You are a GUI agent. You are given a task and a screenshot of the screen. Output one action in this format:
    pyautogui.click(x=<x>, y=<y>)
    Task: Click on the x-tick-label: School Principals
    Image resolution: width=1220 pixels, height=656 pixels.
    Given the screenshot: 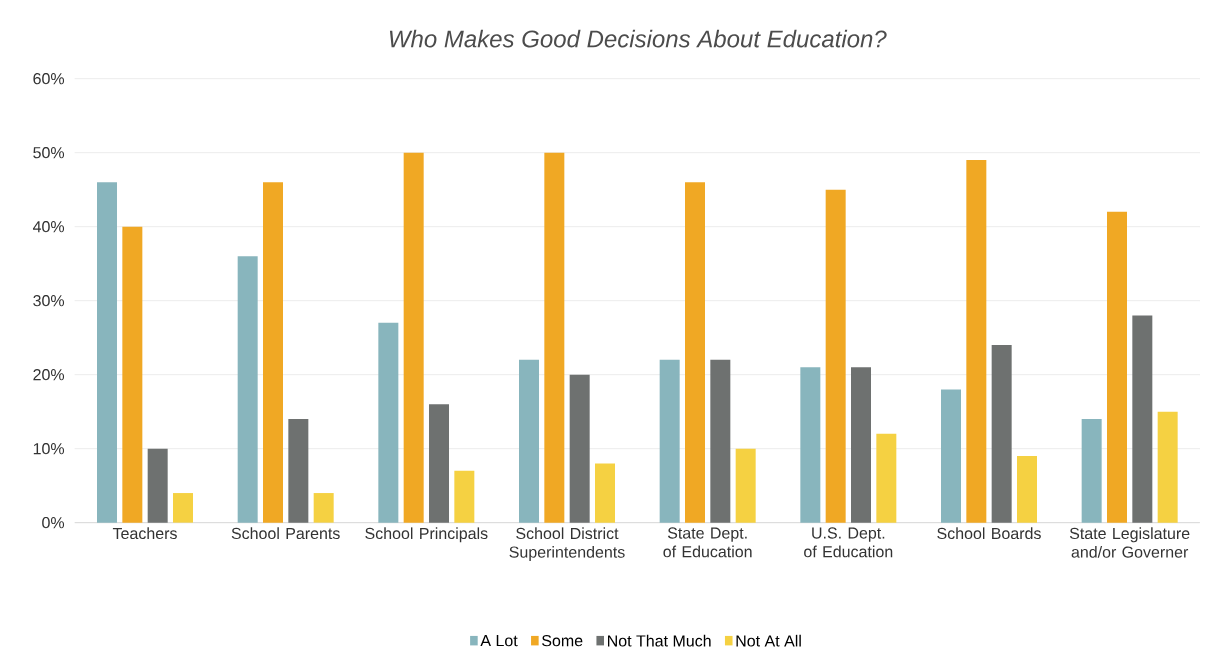 What is the action you would take?
    pyautogui.click(x=426, y=535)
    